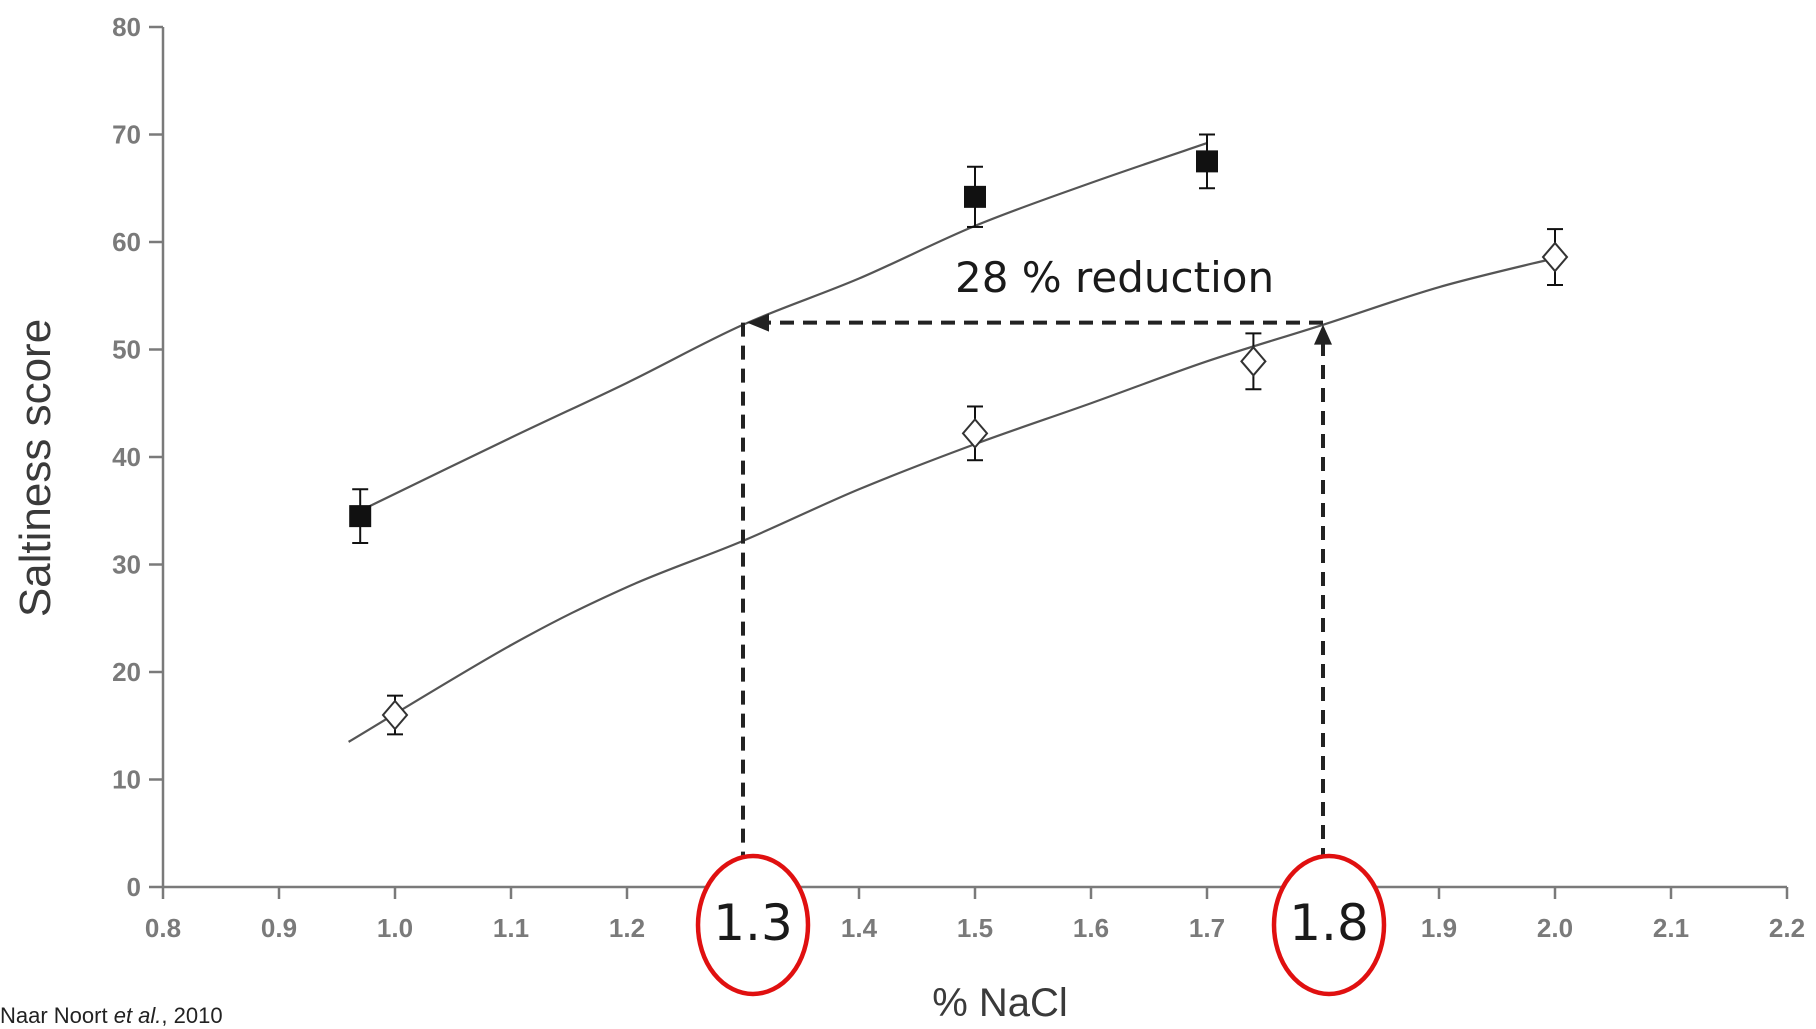 This screenshot has height=1029, width=1816. I want to click on citation-authors: Naar Noort, so click(57, 1015).